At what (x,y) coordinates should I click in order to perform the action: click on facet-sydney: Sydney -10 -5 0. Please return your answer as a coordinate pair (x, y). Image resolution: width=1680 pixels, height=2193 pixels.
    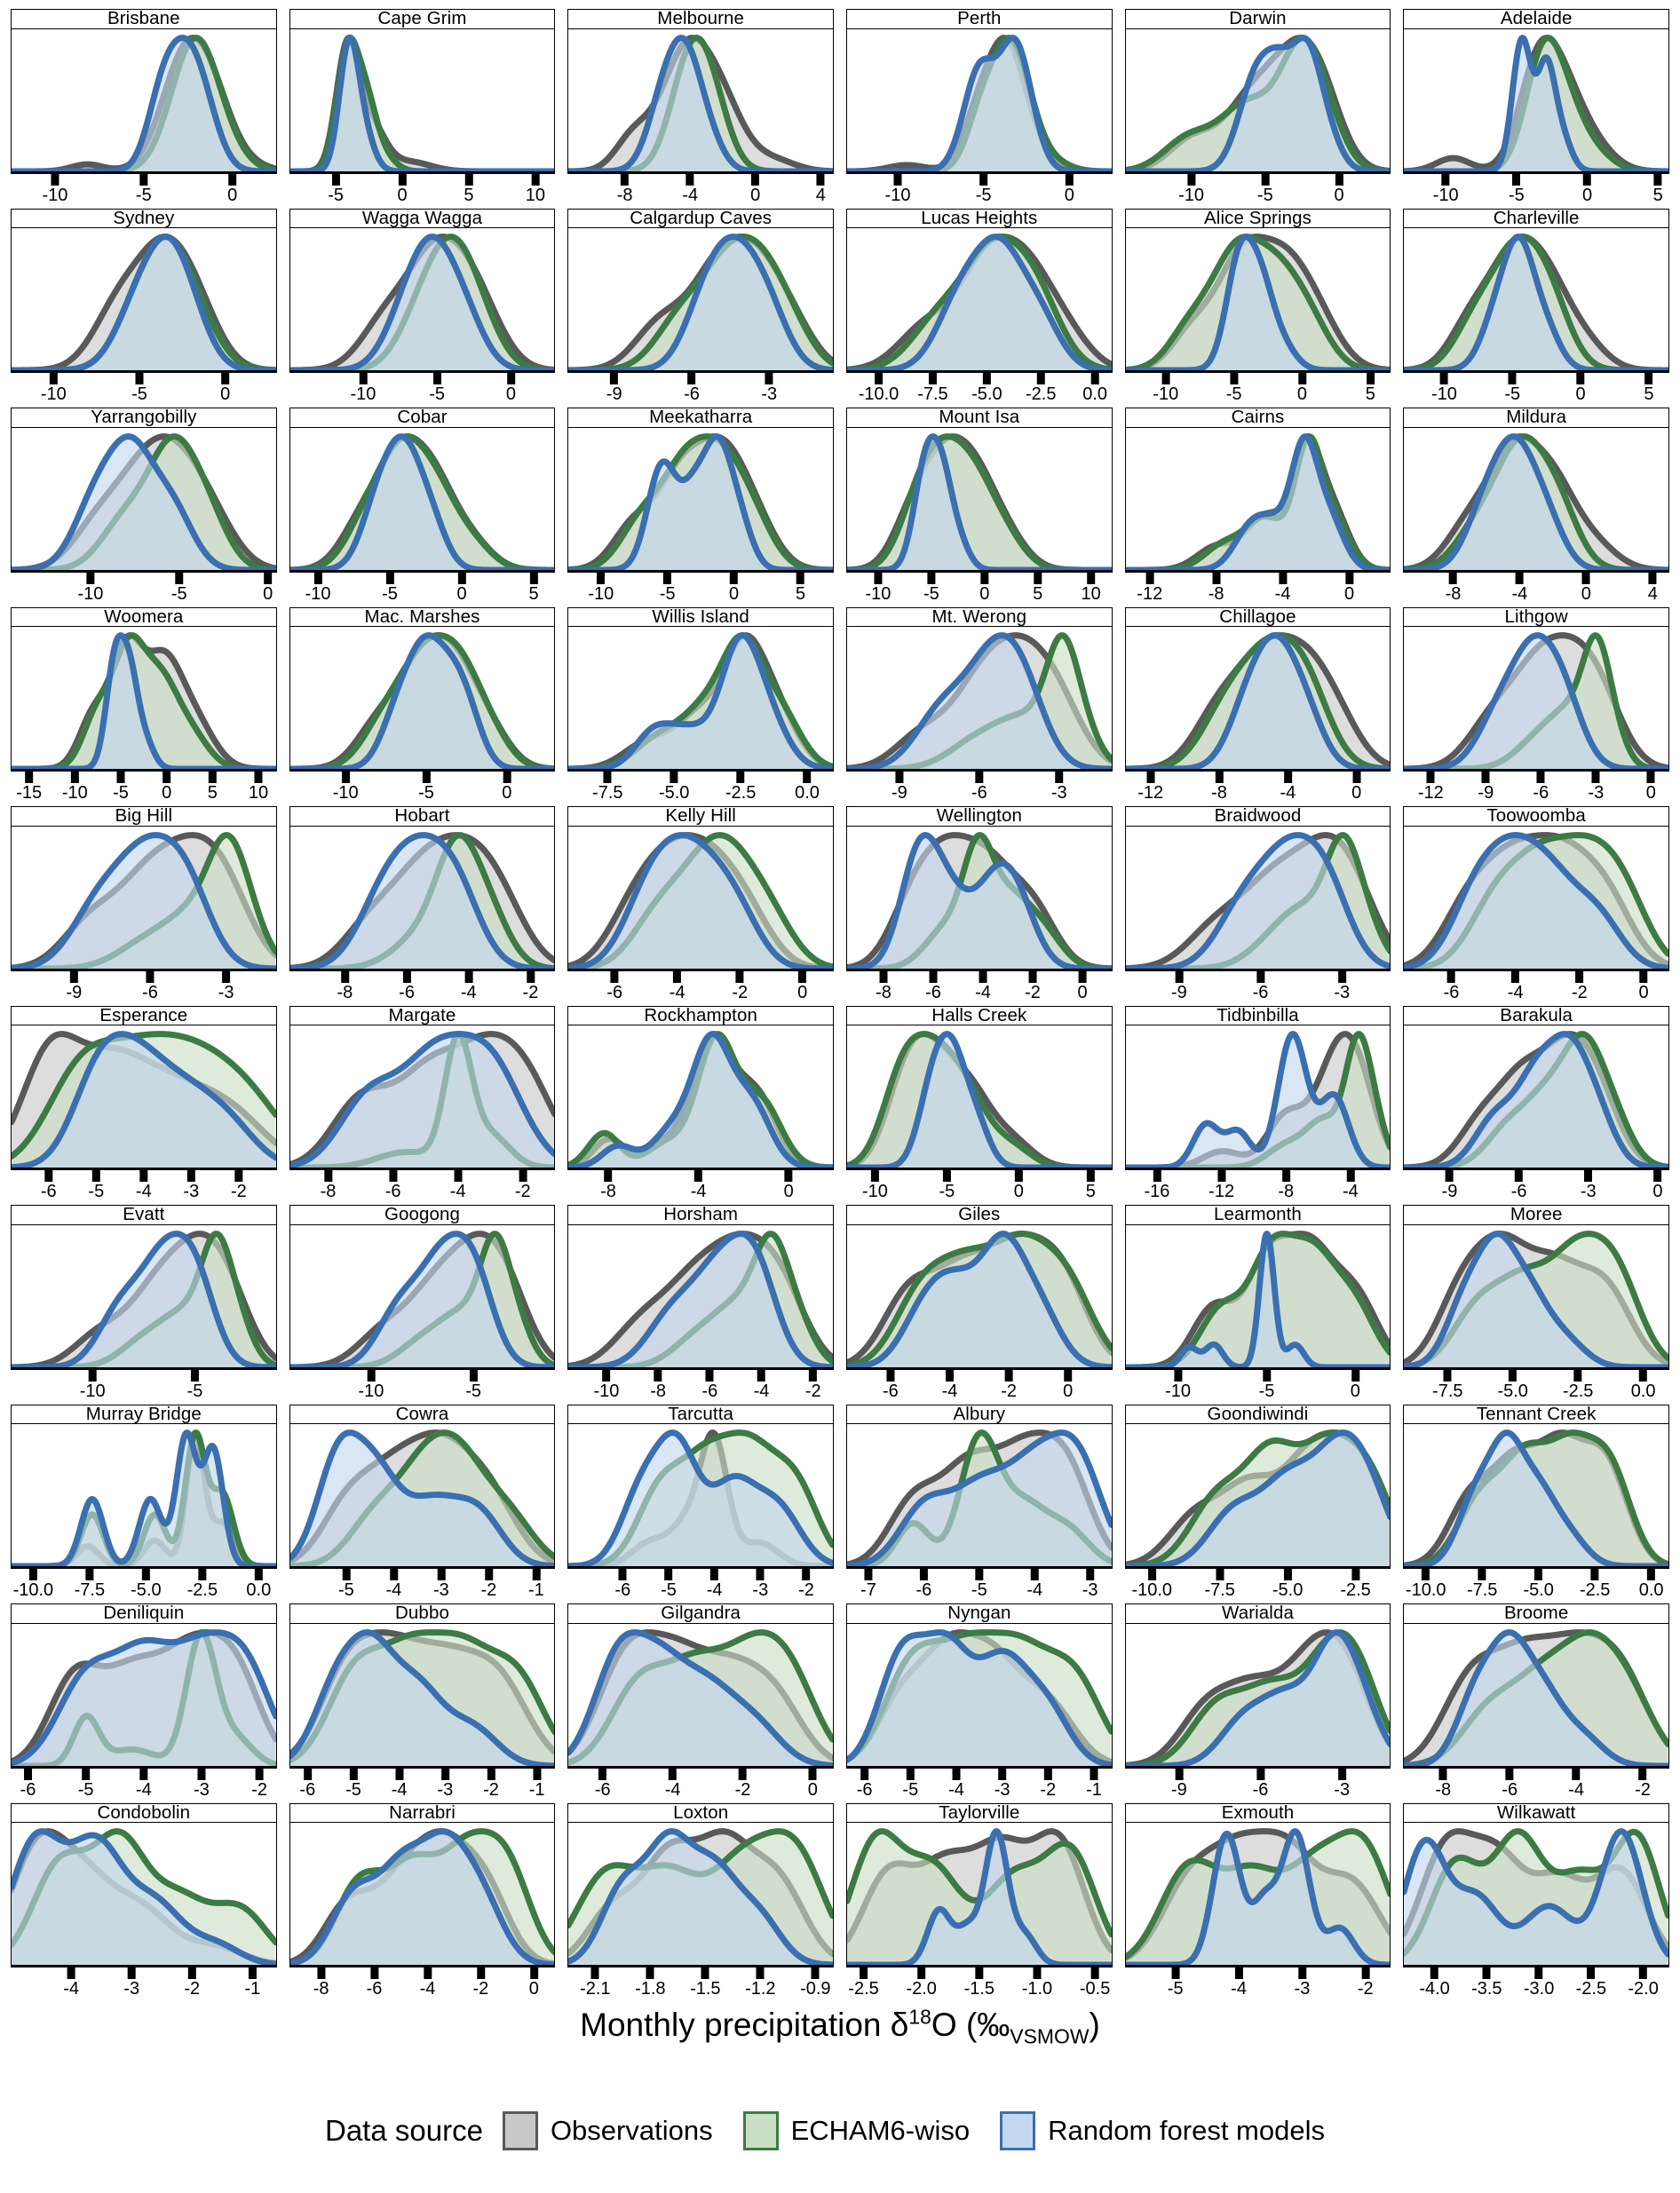
    Looking at the image, I should click on (144, 308).